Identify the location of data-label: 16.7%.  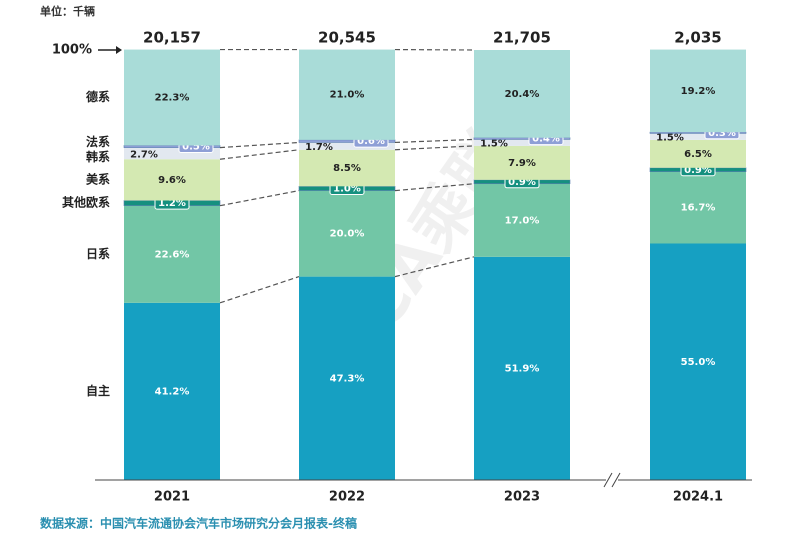
(698, 208).